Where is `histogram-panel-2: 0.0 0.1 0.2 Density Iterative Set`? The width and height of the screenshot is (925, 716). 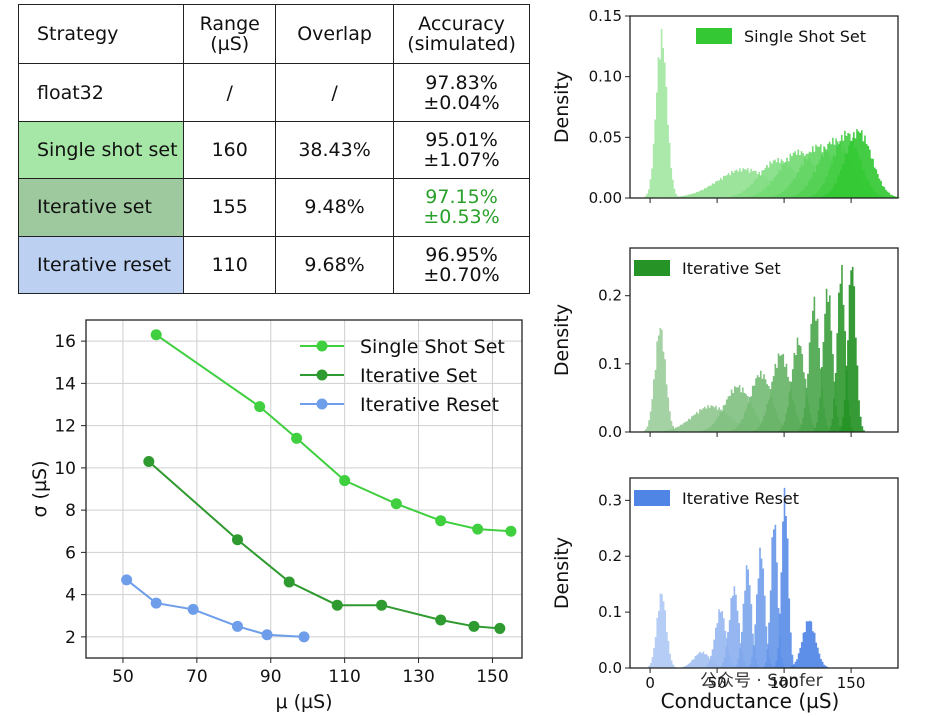 histogram-panel-2: 0.0 0.1 0.2 Density Iterative Set is located at coordinates (725, 344).